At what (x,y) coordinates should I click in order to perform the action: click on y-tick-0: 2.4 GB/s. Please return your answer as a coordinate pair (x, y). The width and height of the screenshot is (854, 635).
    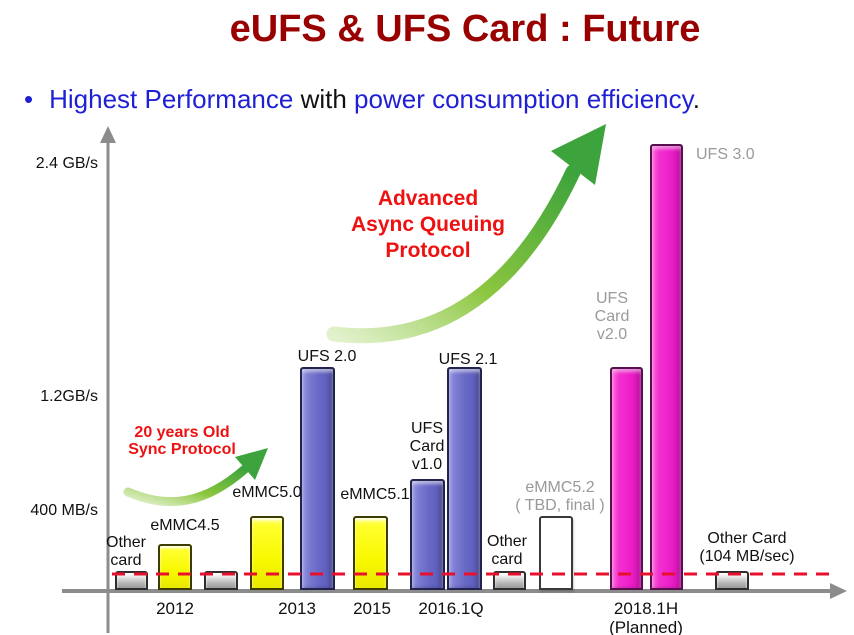
    Looking at the image, I should click on (66, 163).